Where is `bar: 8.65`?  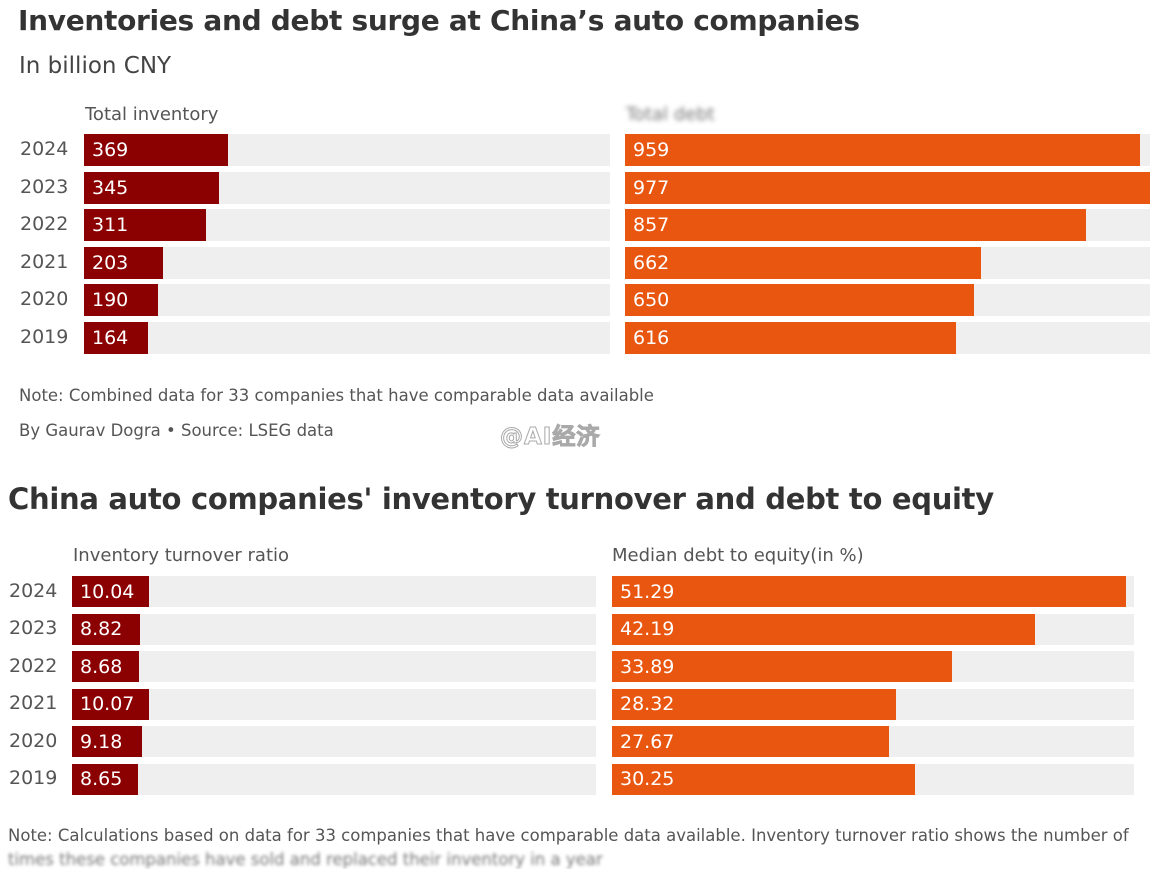 bar: 8.65 is located at coordinates (105, 779).